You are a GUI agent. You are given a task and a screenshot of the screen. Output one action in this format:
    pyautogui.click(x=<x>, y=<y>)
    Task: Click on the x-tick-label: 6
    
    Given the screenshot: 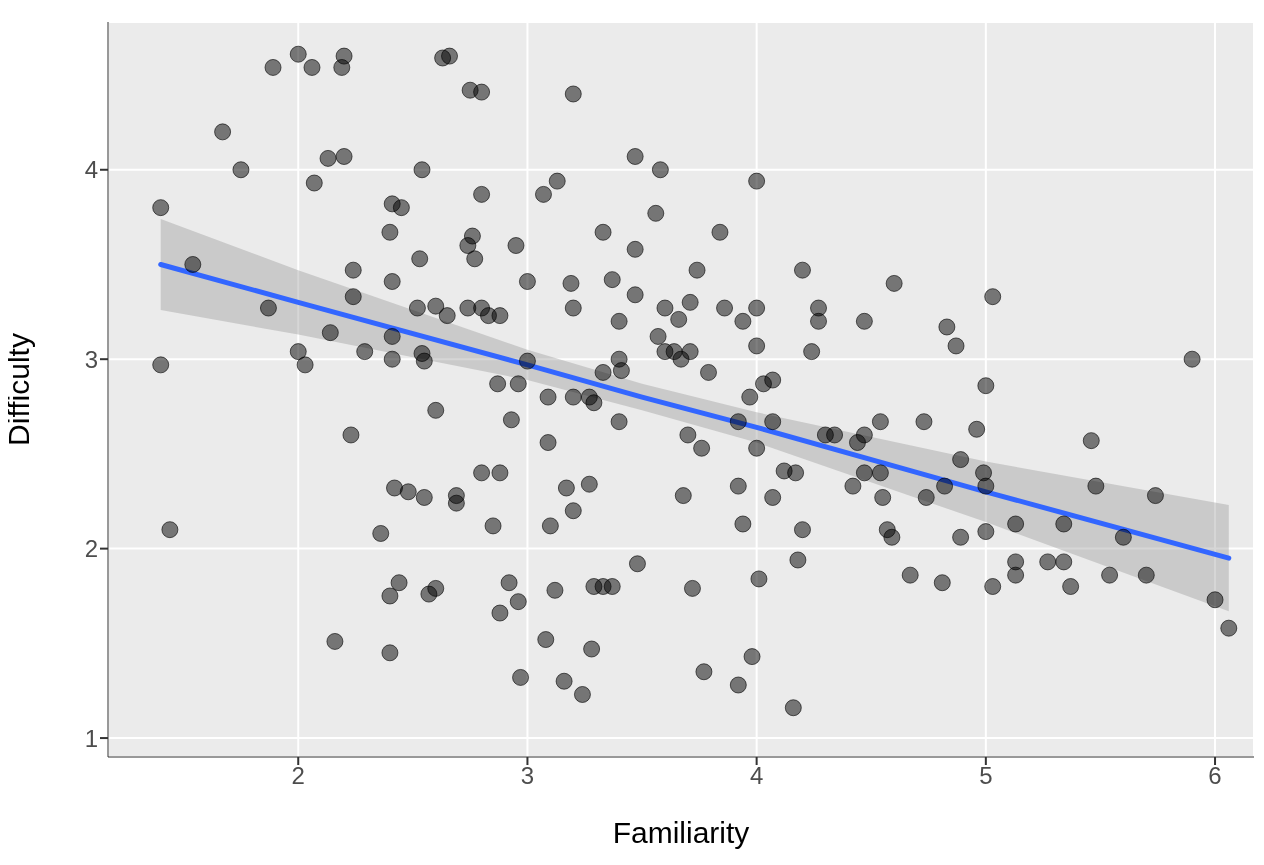 What is the action you would take?
    pyautogui.click(x=1215, y=776)
    